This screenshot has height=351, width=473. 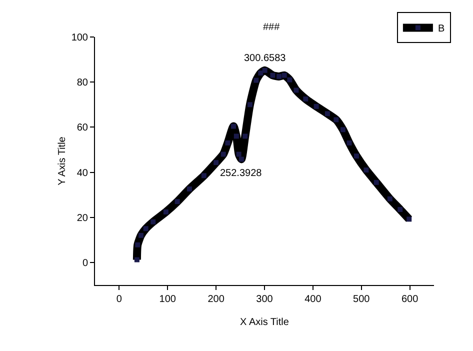 What do you see at coordinates (82, 83) in the screenshot?
I see `y-tick-label: 80` at bounding box center [82, 83].